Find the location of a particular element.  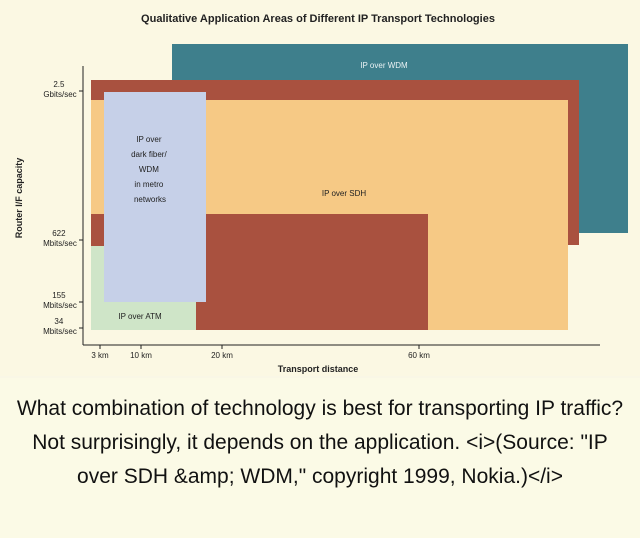

region-label-wdm: IP over WDM is located at coordinates (384, 65).